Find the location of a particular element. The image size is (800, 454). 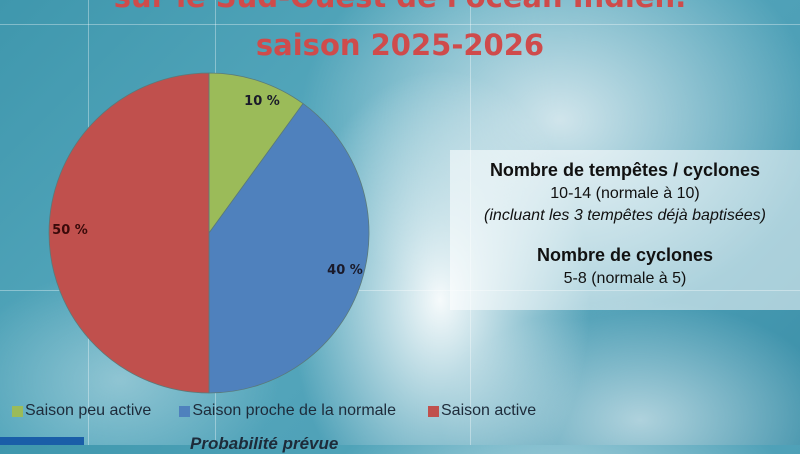

legend-label: Saison proche de la normale is located at coordinates (294, 410).